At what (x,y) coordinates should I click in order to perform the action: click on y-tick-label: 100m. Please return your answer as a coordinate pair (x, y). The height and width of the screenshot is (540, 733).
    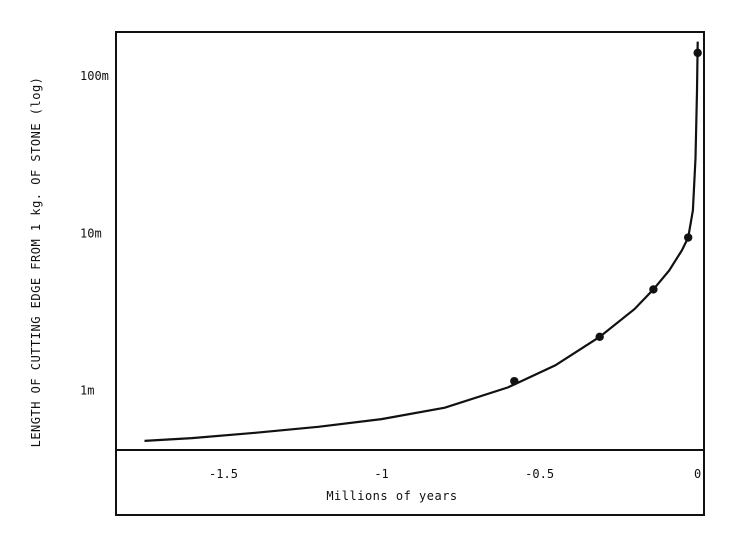
    Looking at the image, I should click on (94, 76).